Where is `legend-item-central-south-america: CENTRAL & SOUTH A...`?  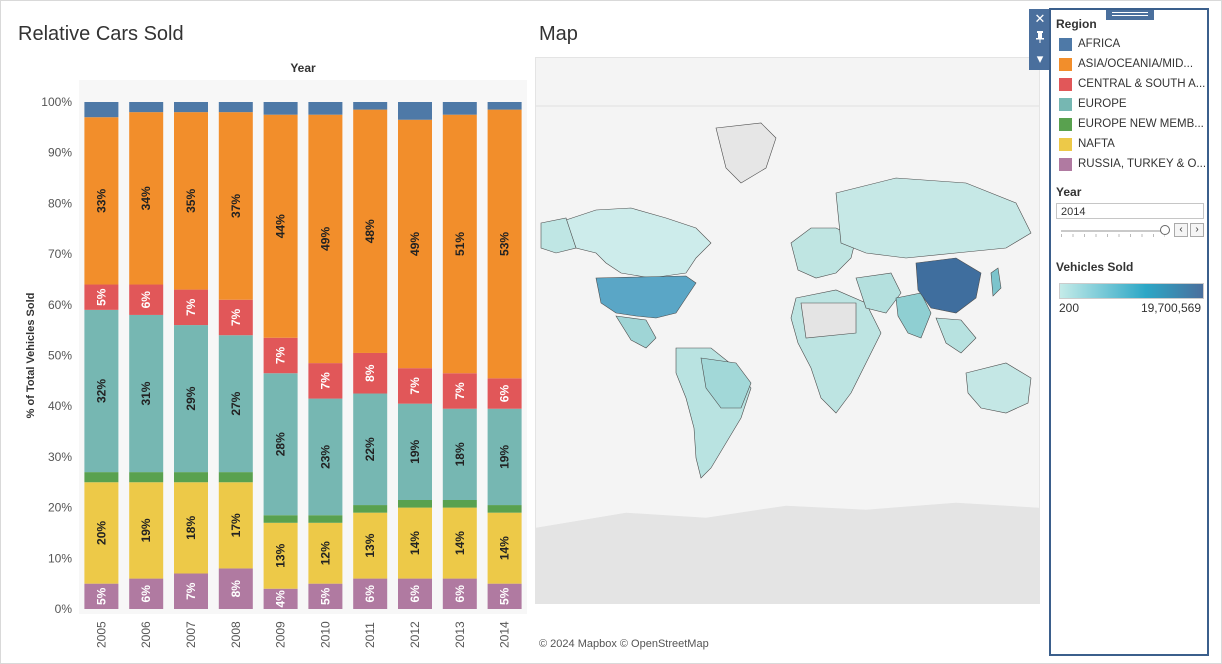 legend-item-central-south-america: CENTRAL & SOUTH A... is located at coordinates (1133, 84).